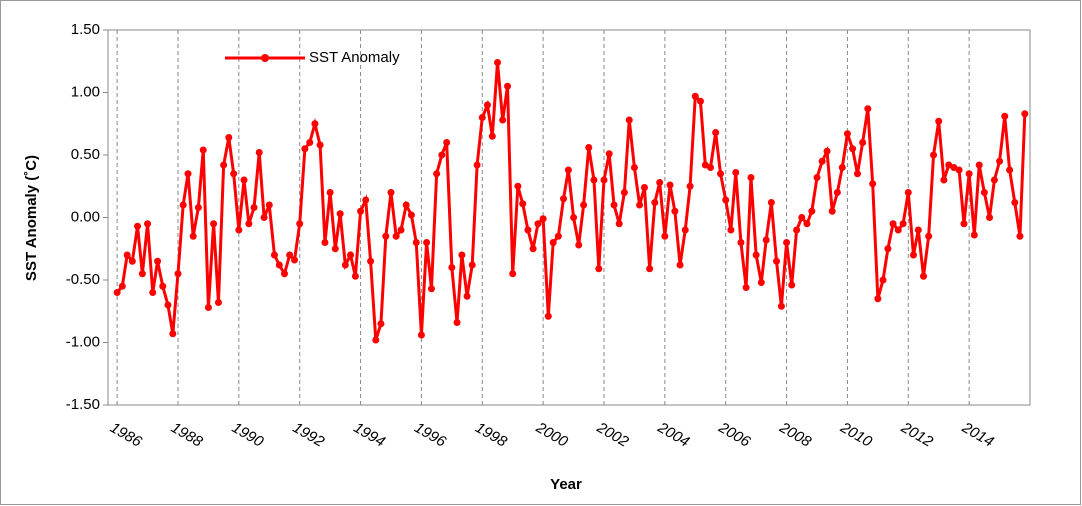 This screenshot has height=506, width=1082. What do you see at coordinates (85, 91) in the screenshot?
I see `y-tick-label: 1.00` at bounding box center [85, 91].